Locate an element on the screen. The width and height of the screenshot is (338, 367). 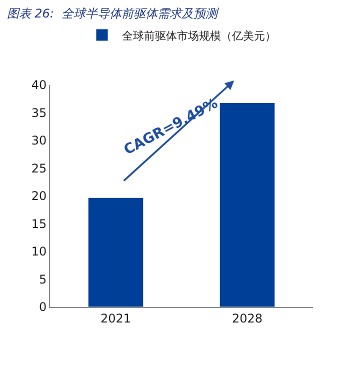
y-tick-label: 20 is located at coordinates (39, 196).